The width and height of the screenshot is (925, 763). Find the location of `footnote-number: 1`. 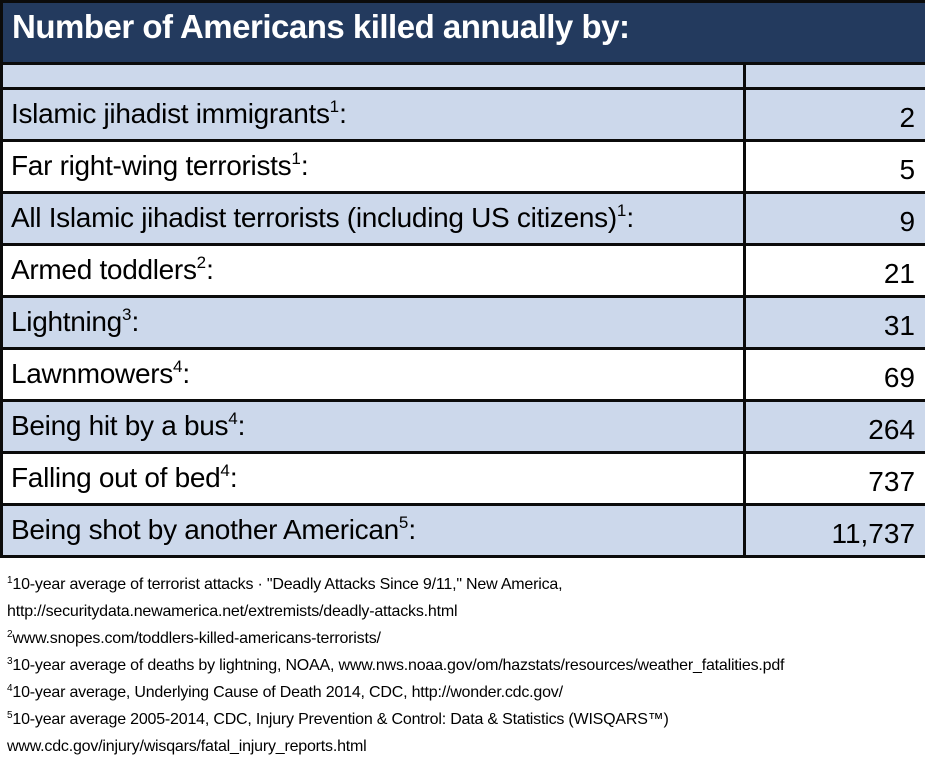

footnote-number: 1 is located at coordinates (10, 580).